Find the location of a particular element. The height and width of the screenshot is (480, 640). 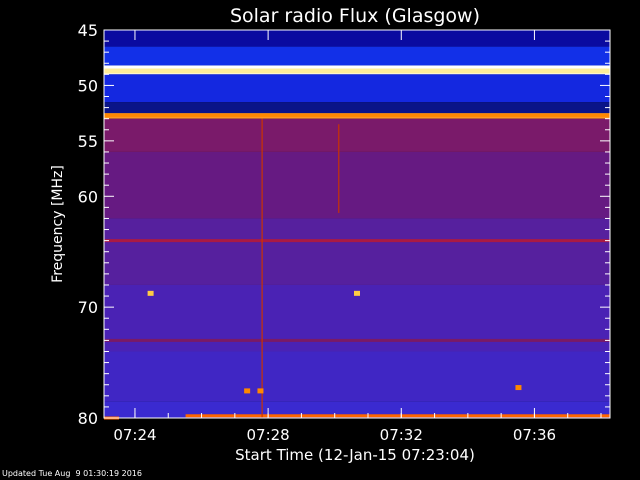

y-tick-label: 60 is located at coordinates (88, 196).